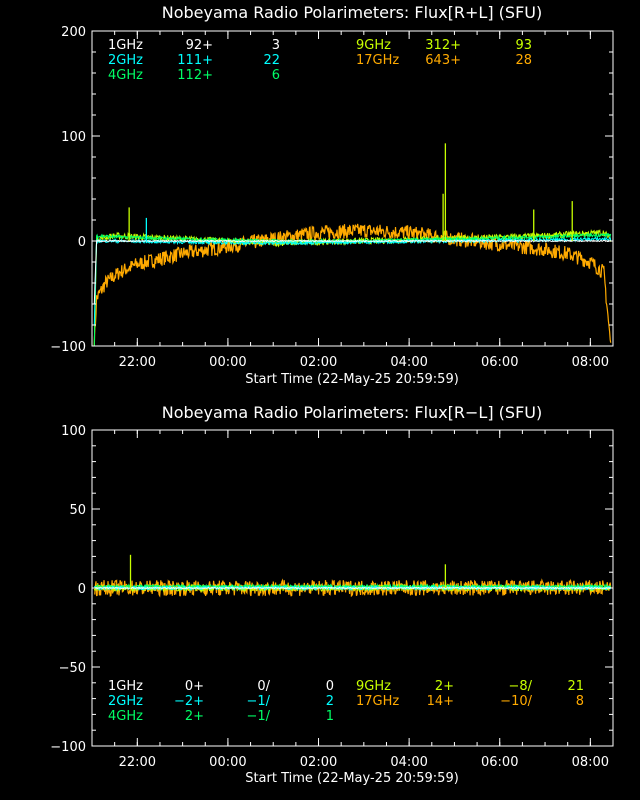 The width and height of the screenshot is (640, 800). What do you see at coordinates (520, 686) in the screenshot?
I see `legend-value: −8/` at bounding box center [520, 686].